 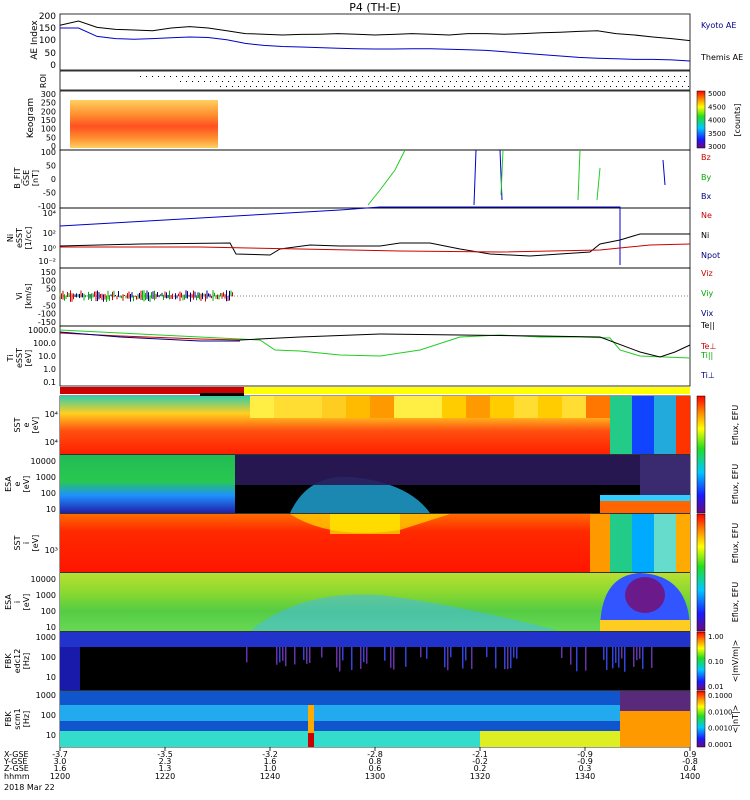 I want to click on vi-ytick-2: 50, so click(x=51, y=289).